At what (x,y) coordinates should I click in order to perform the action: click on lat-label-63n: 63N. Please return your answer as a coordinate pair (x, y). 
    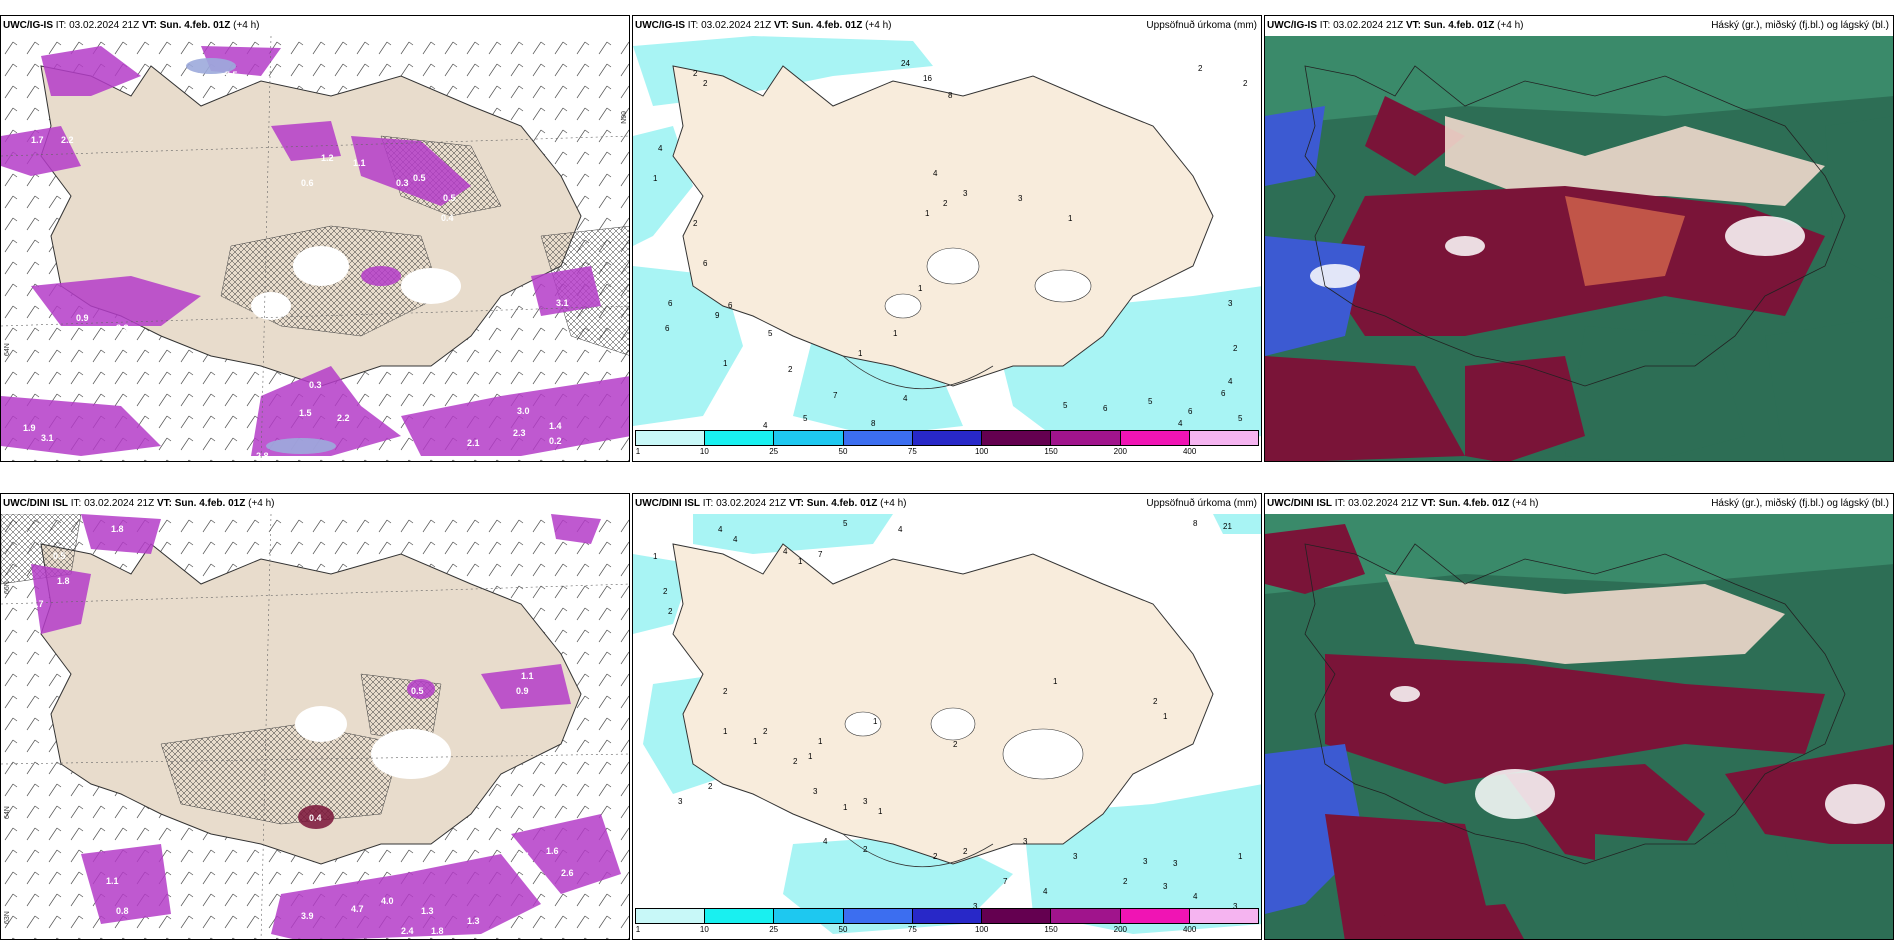
    Looking at the image, I should click on (7, 917).